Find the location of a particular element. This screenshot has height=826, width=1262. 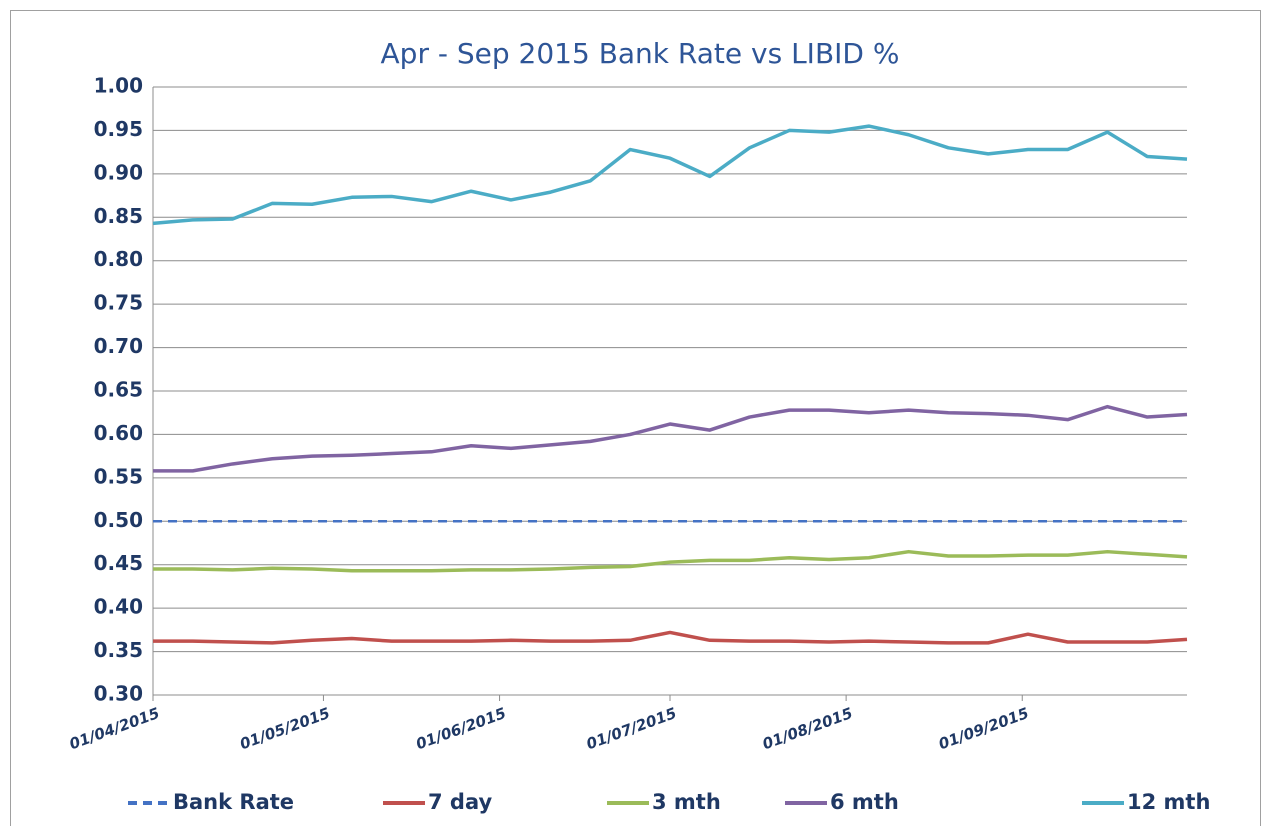

y-tick-label: 0.60 is located at coordinates (118, 433).